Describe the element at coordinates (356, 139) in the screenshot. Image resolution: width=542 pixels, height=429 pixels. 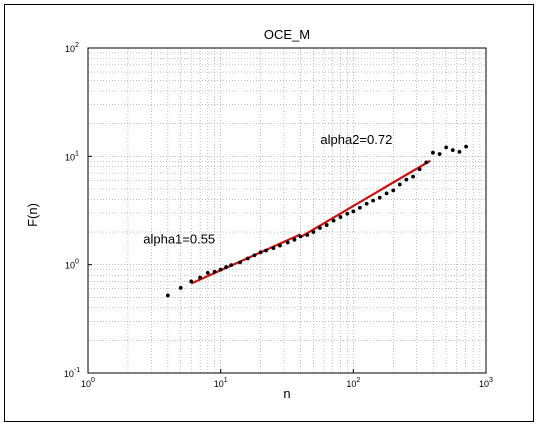
I see `fit-label-2: alpha2=0.72` at that location.